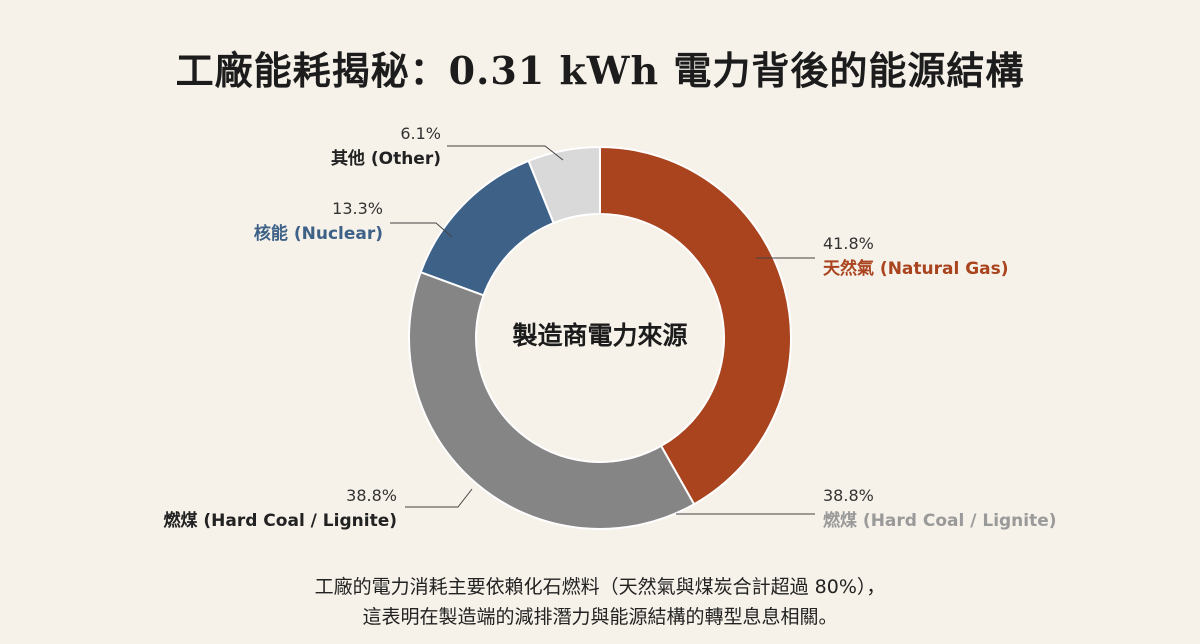  What do you see at coordinates (600, 587) in the screenshot?
I see `caption-line-1: 工廠的電力消耗主要依賴化石燃料（天然氣與煤炭合計超過 80%），` at bounding box center [600, 587].